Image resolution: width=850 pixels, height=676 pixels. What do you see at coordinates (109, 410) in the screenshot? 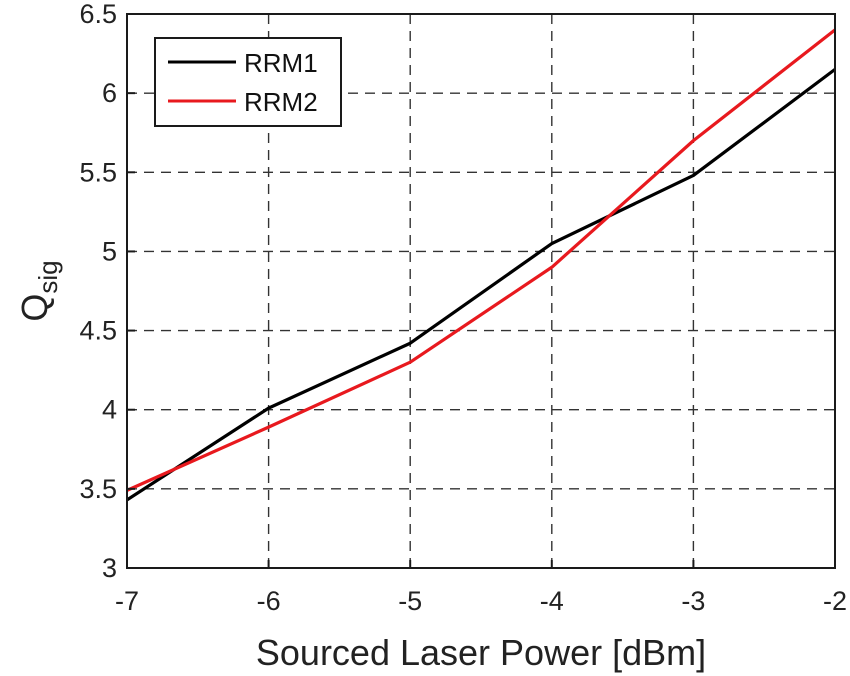
I see `y-tick-label: 4` at bounding box center [109, 410].